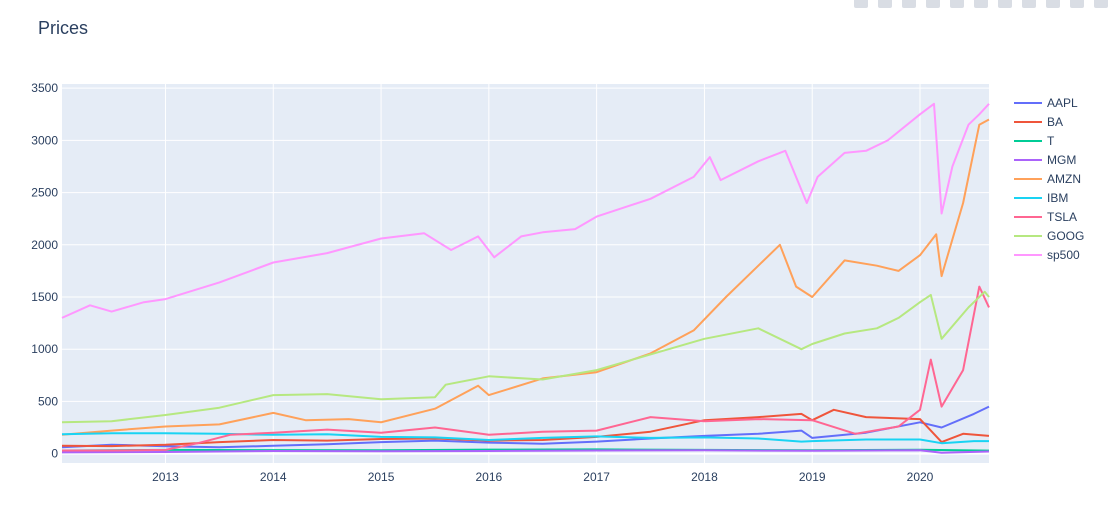 The image size is (1116, 524). I want to click on legend-item-aapl: AAPL, so click(1046, 103).